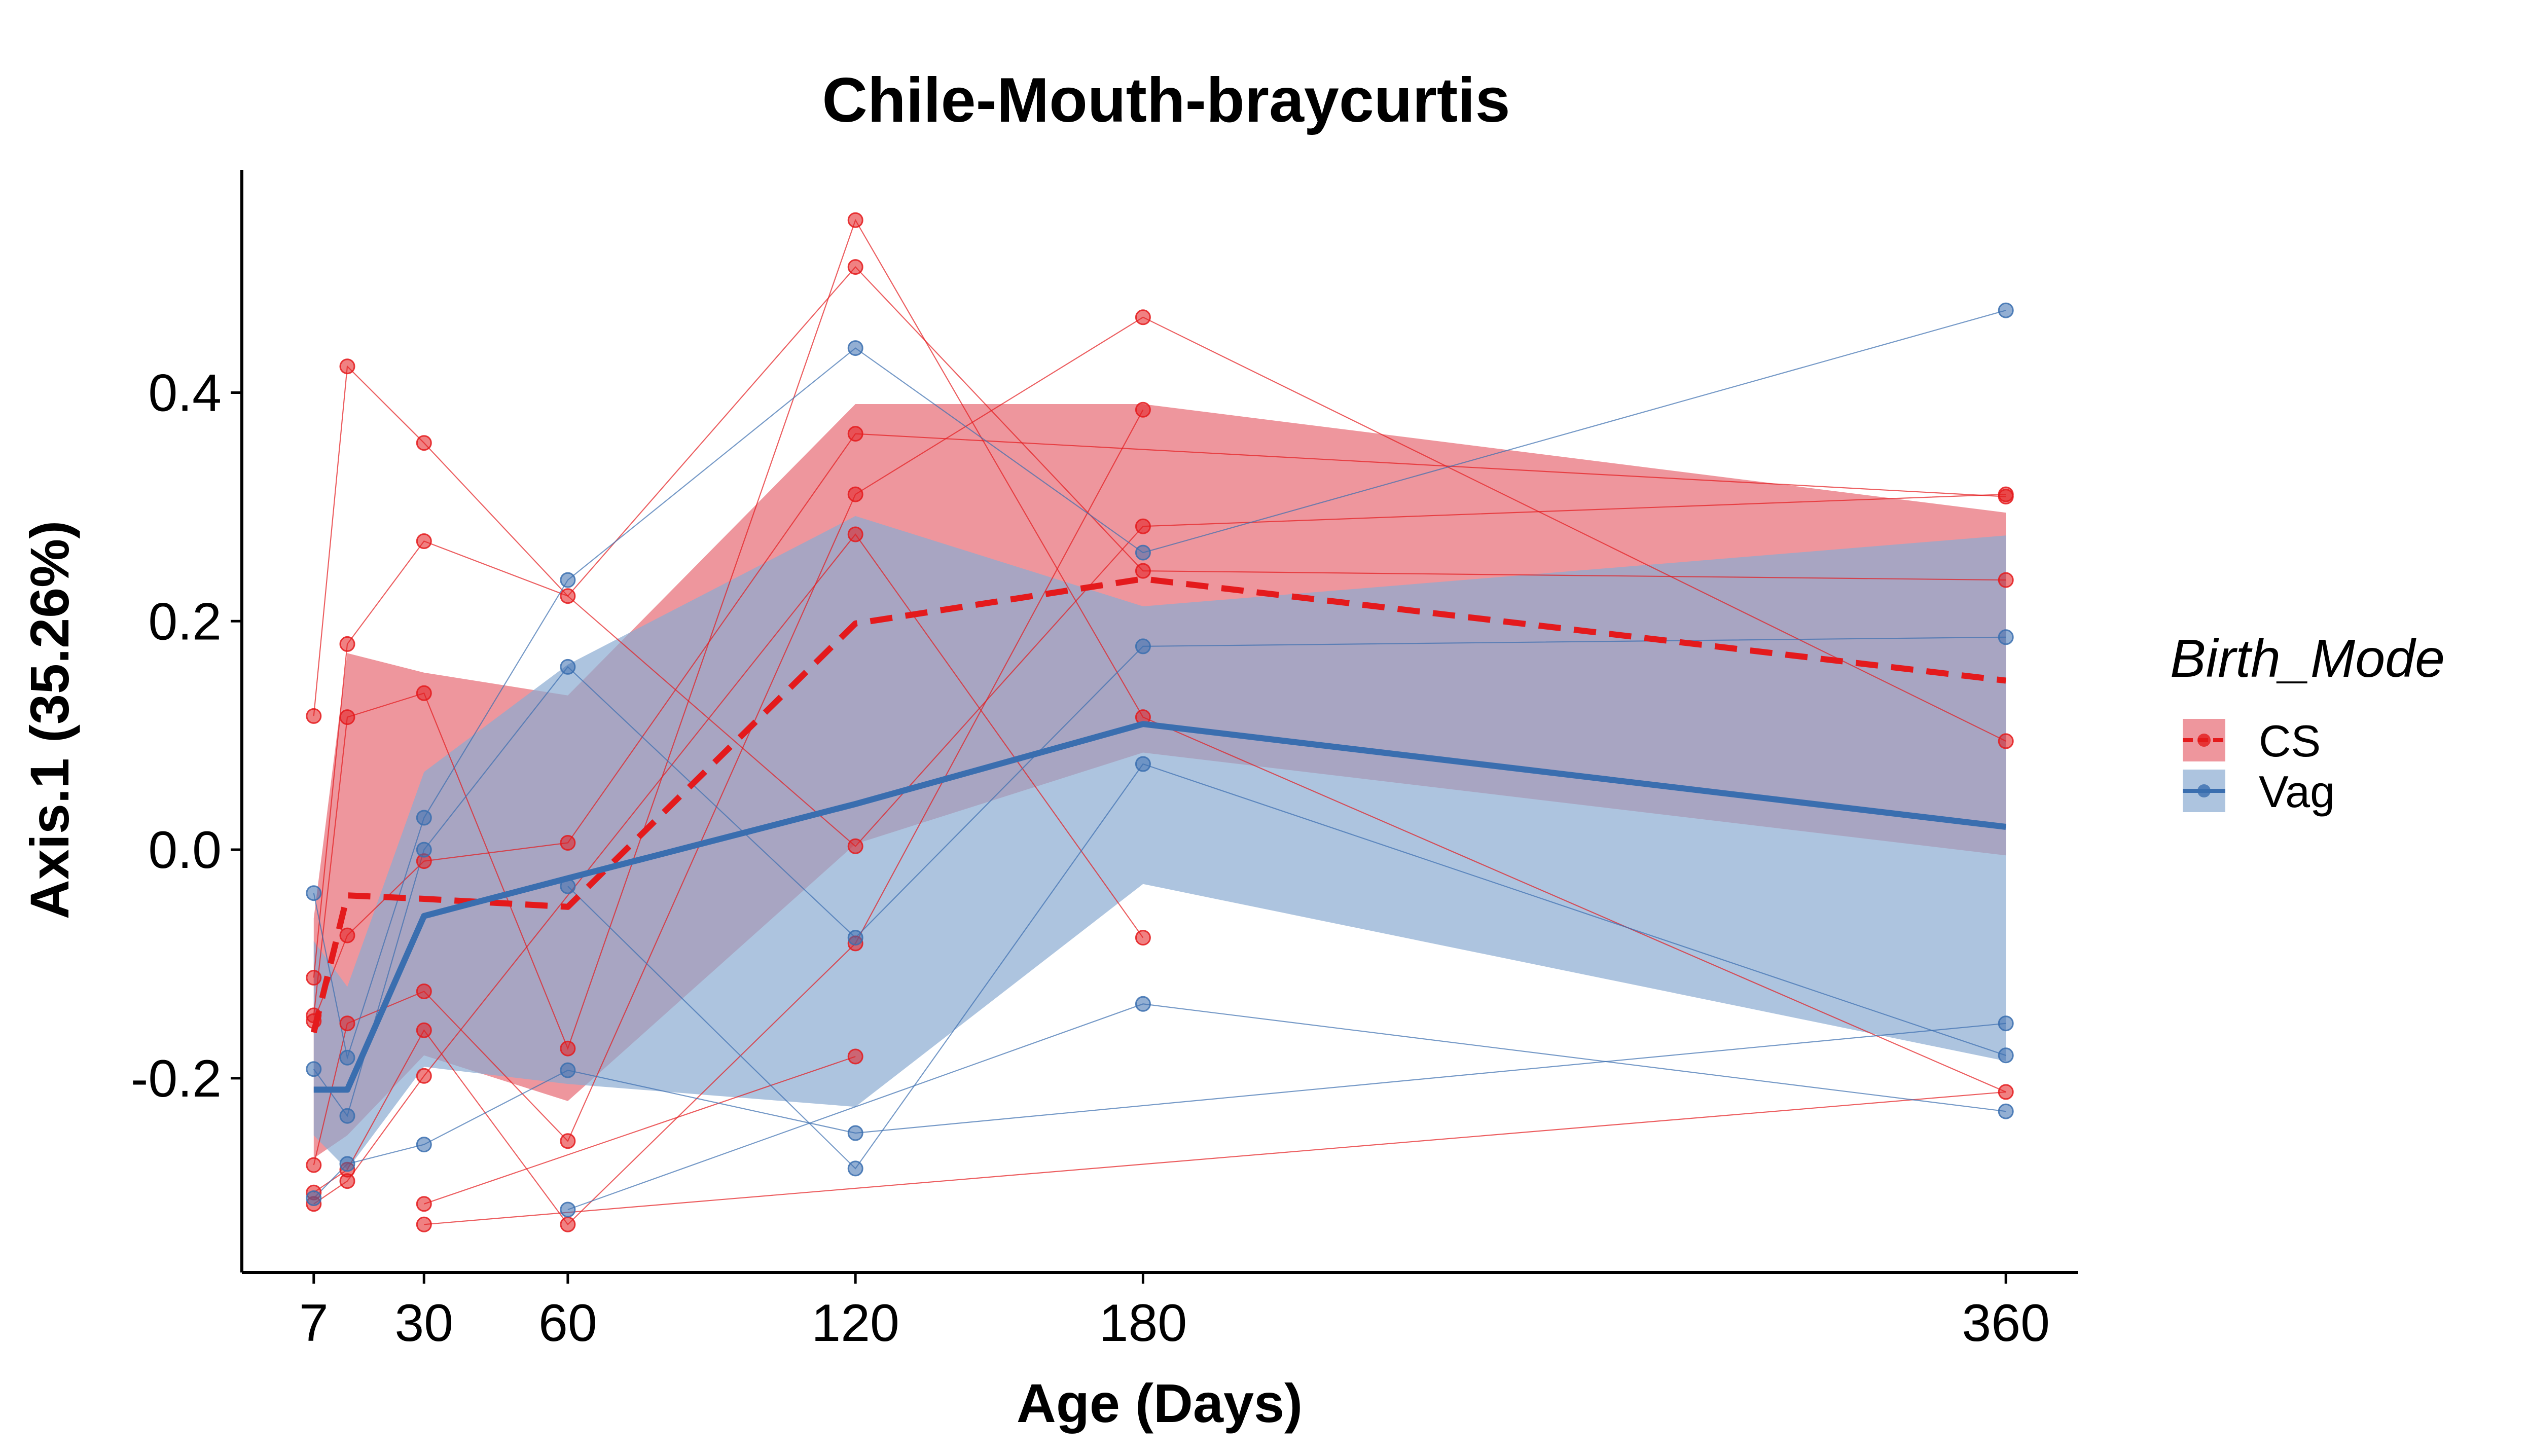 Image resolution: width=2528 pixels, height=1456 pixels. I want to click on x-tick-label: 30, so click(424, 1324).